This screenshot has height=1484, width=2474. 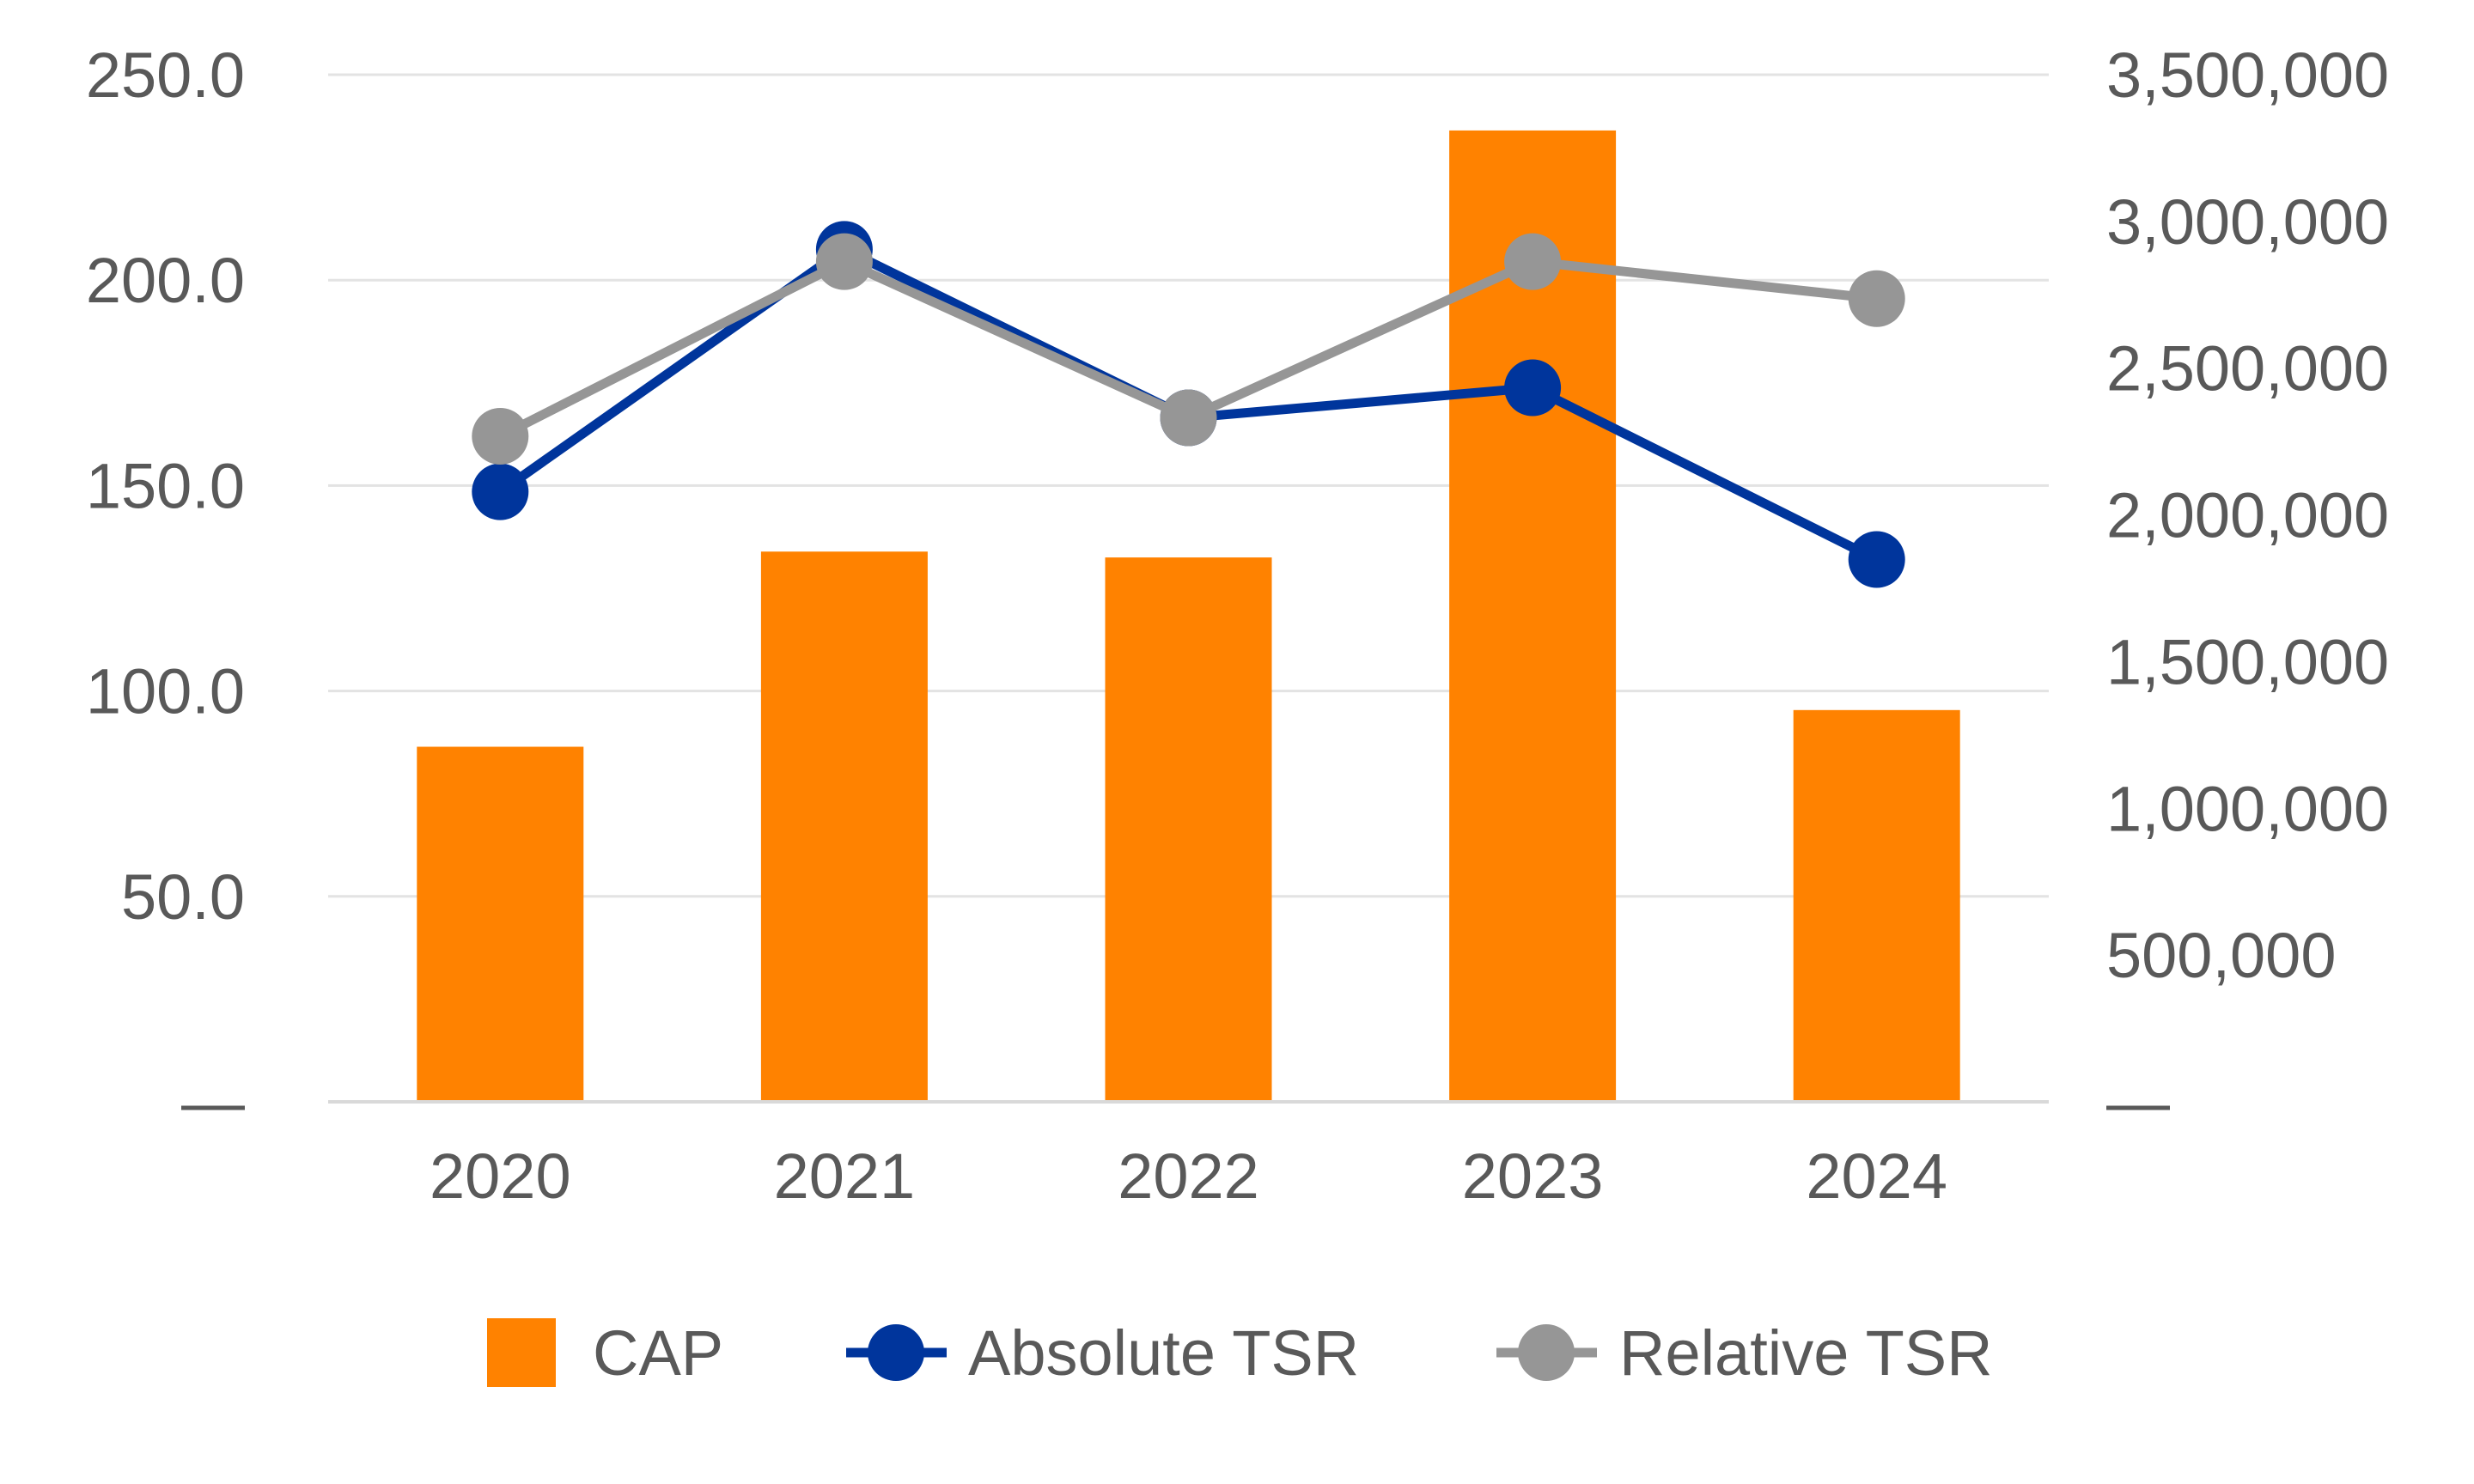 I want to click on left-axis: — 50.0 100.0 150.0 200.0 250.0, so click(x=165, y=589).